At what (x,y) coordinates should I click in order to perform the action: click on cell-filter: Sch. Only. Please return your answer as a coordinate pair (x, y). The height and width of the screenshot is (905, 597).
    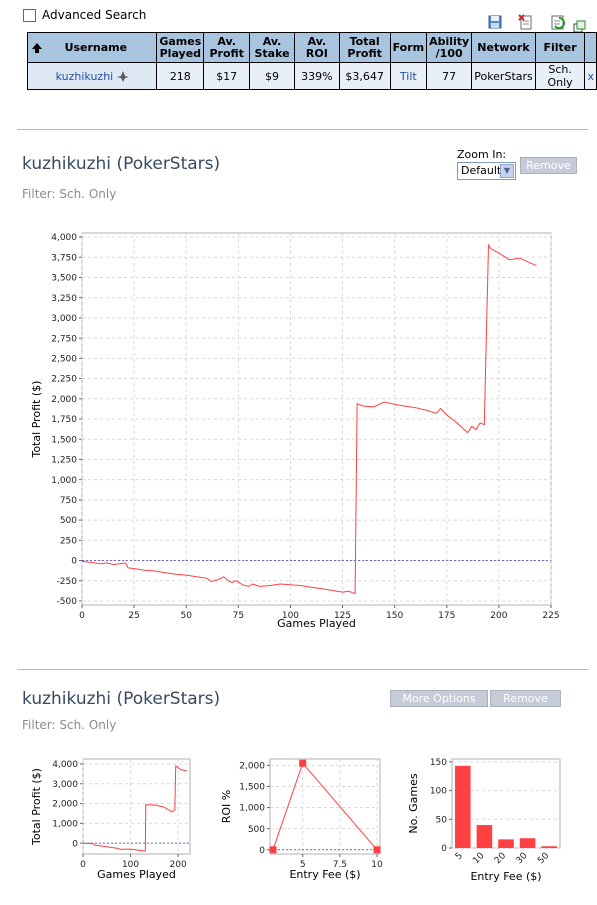
    Looking at the image, I should click on (560, 76).